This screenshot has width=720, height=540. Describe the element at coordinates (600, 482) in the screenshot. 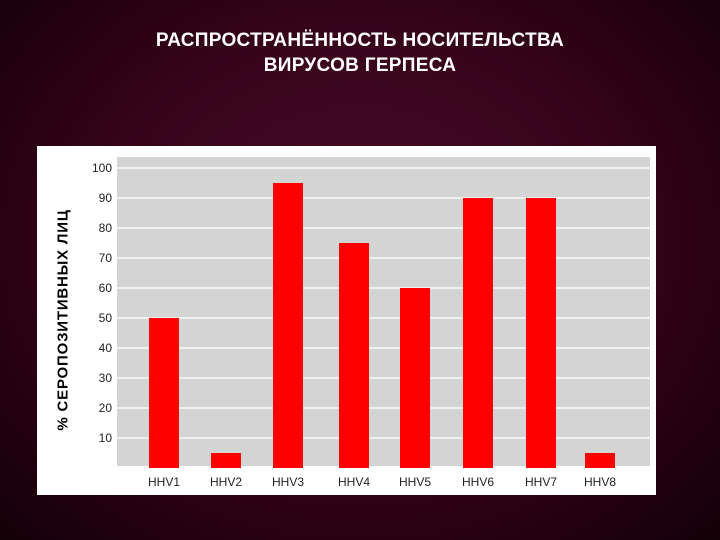

I see `x-tick-label: HHV8` at that location.